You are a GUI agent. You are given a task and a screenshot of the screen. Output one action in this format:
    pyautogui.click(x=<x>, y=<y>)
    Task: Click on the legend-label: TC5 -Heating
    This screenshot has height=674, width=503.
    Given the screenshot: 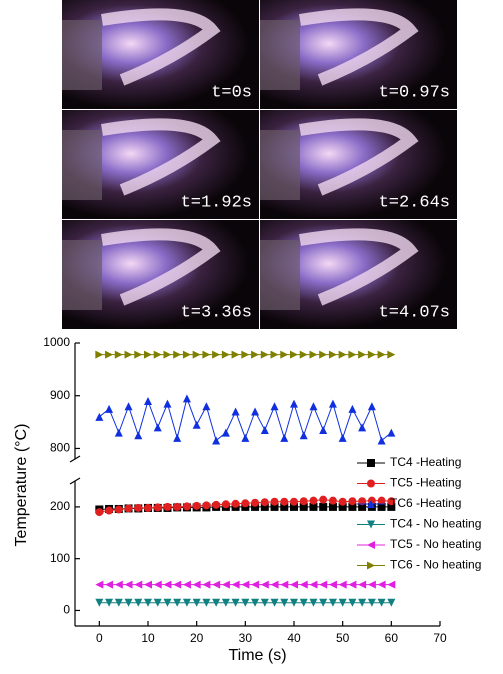 What is the action you would take?
    pyautogui.click(x=425, y=483)
    